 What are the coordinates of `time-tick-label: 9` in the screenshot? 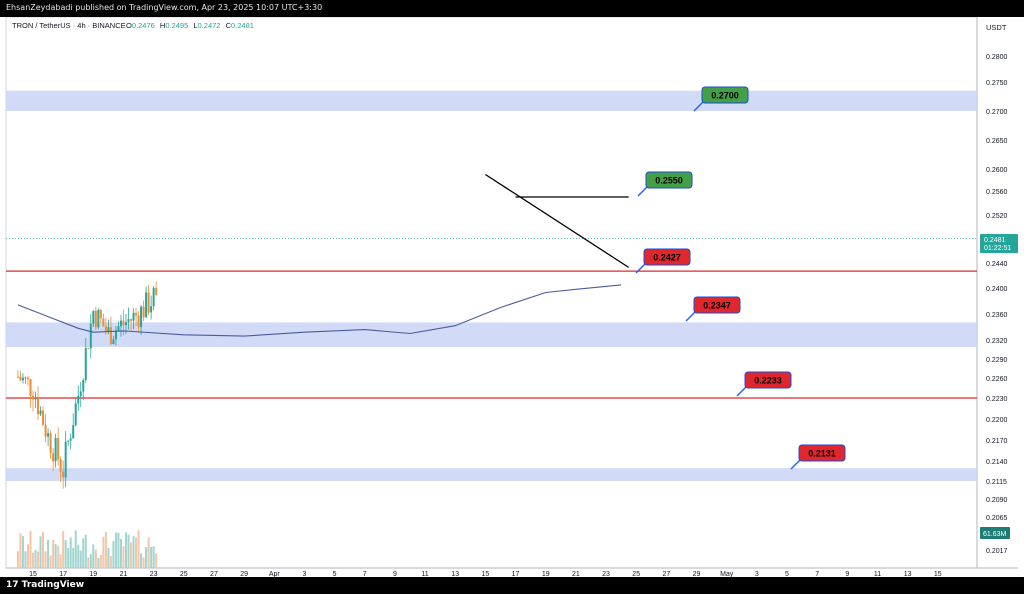 It's located at (395, 574).